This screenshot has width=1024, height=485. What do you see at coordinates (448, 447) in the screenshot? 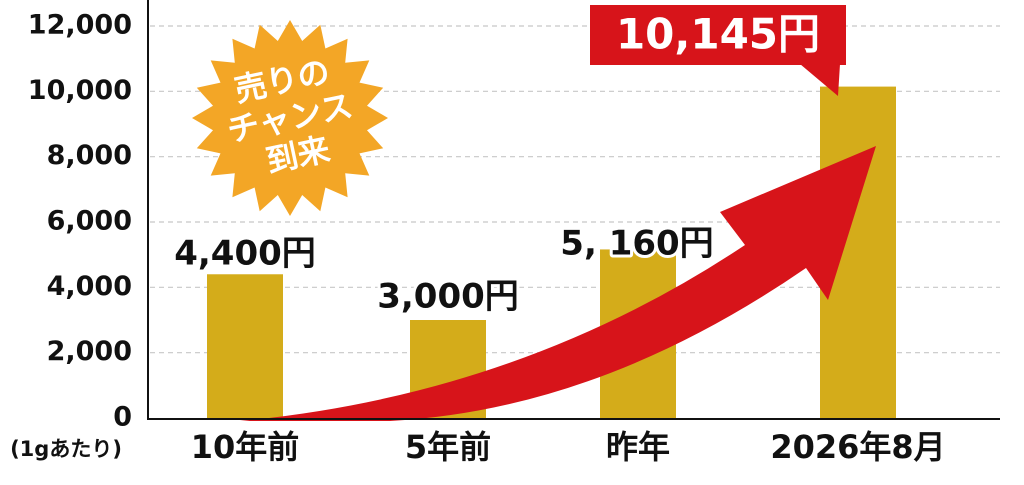
I see `x-tick-label: 5年前` at bounding box center [448, 447].